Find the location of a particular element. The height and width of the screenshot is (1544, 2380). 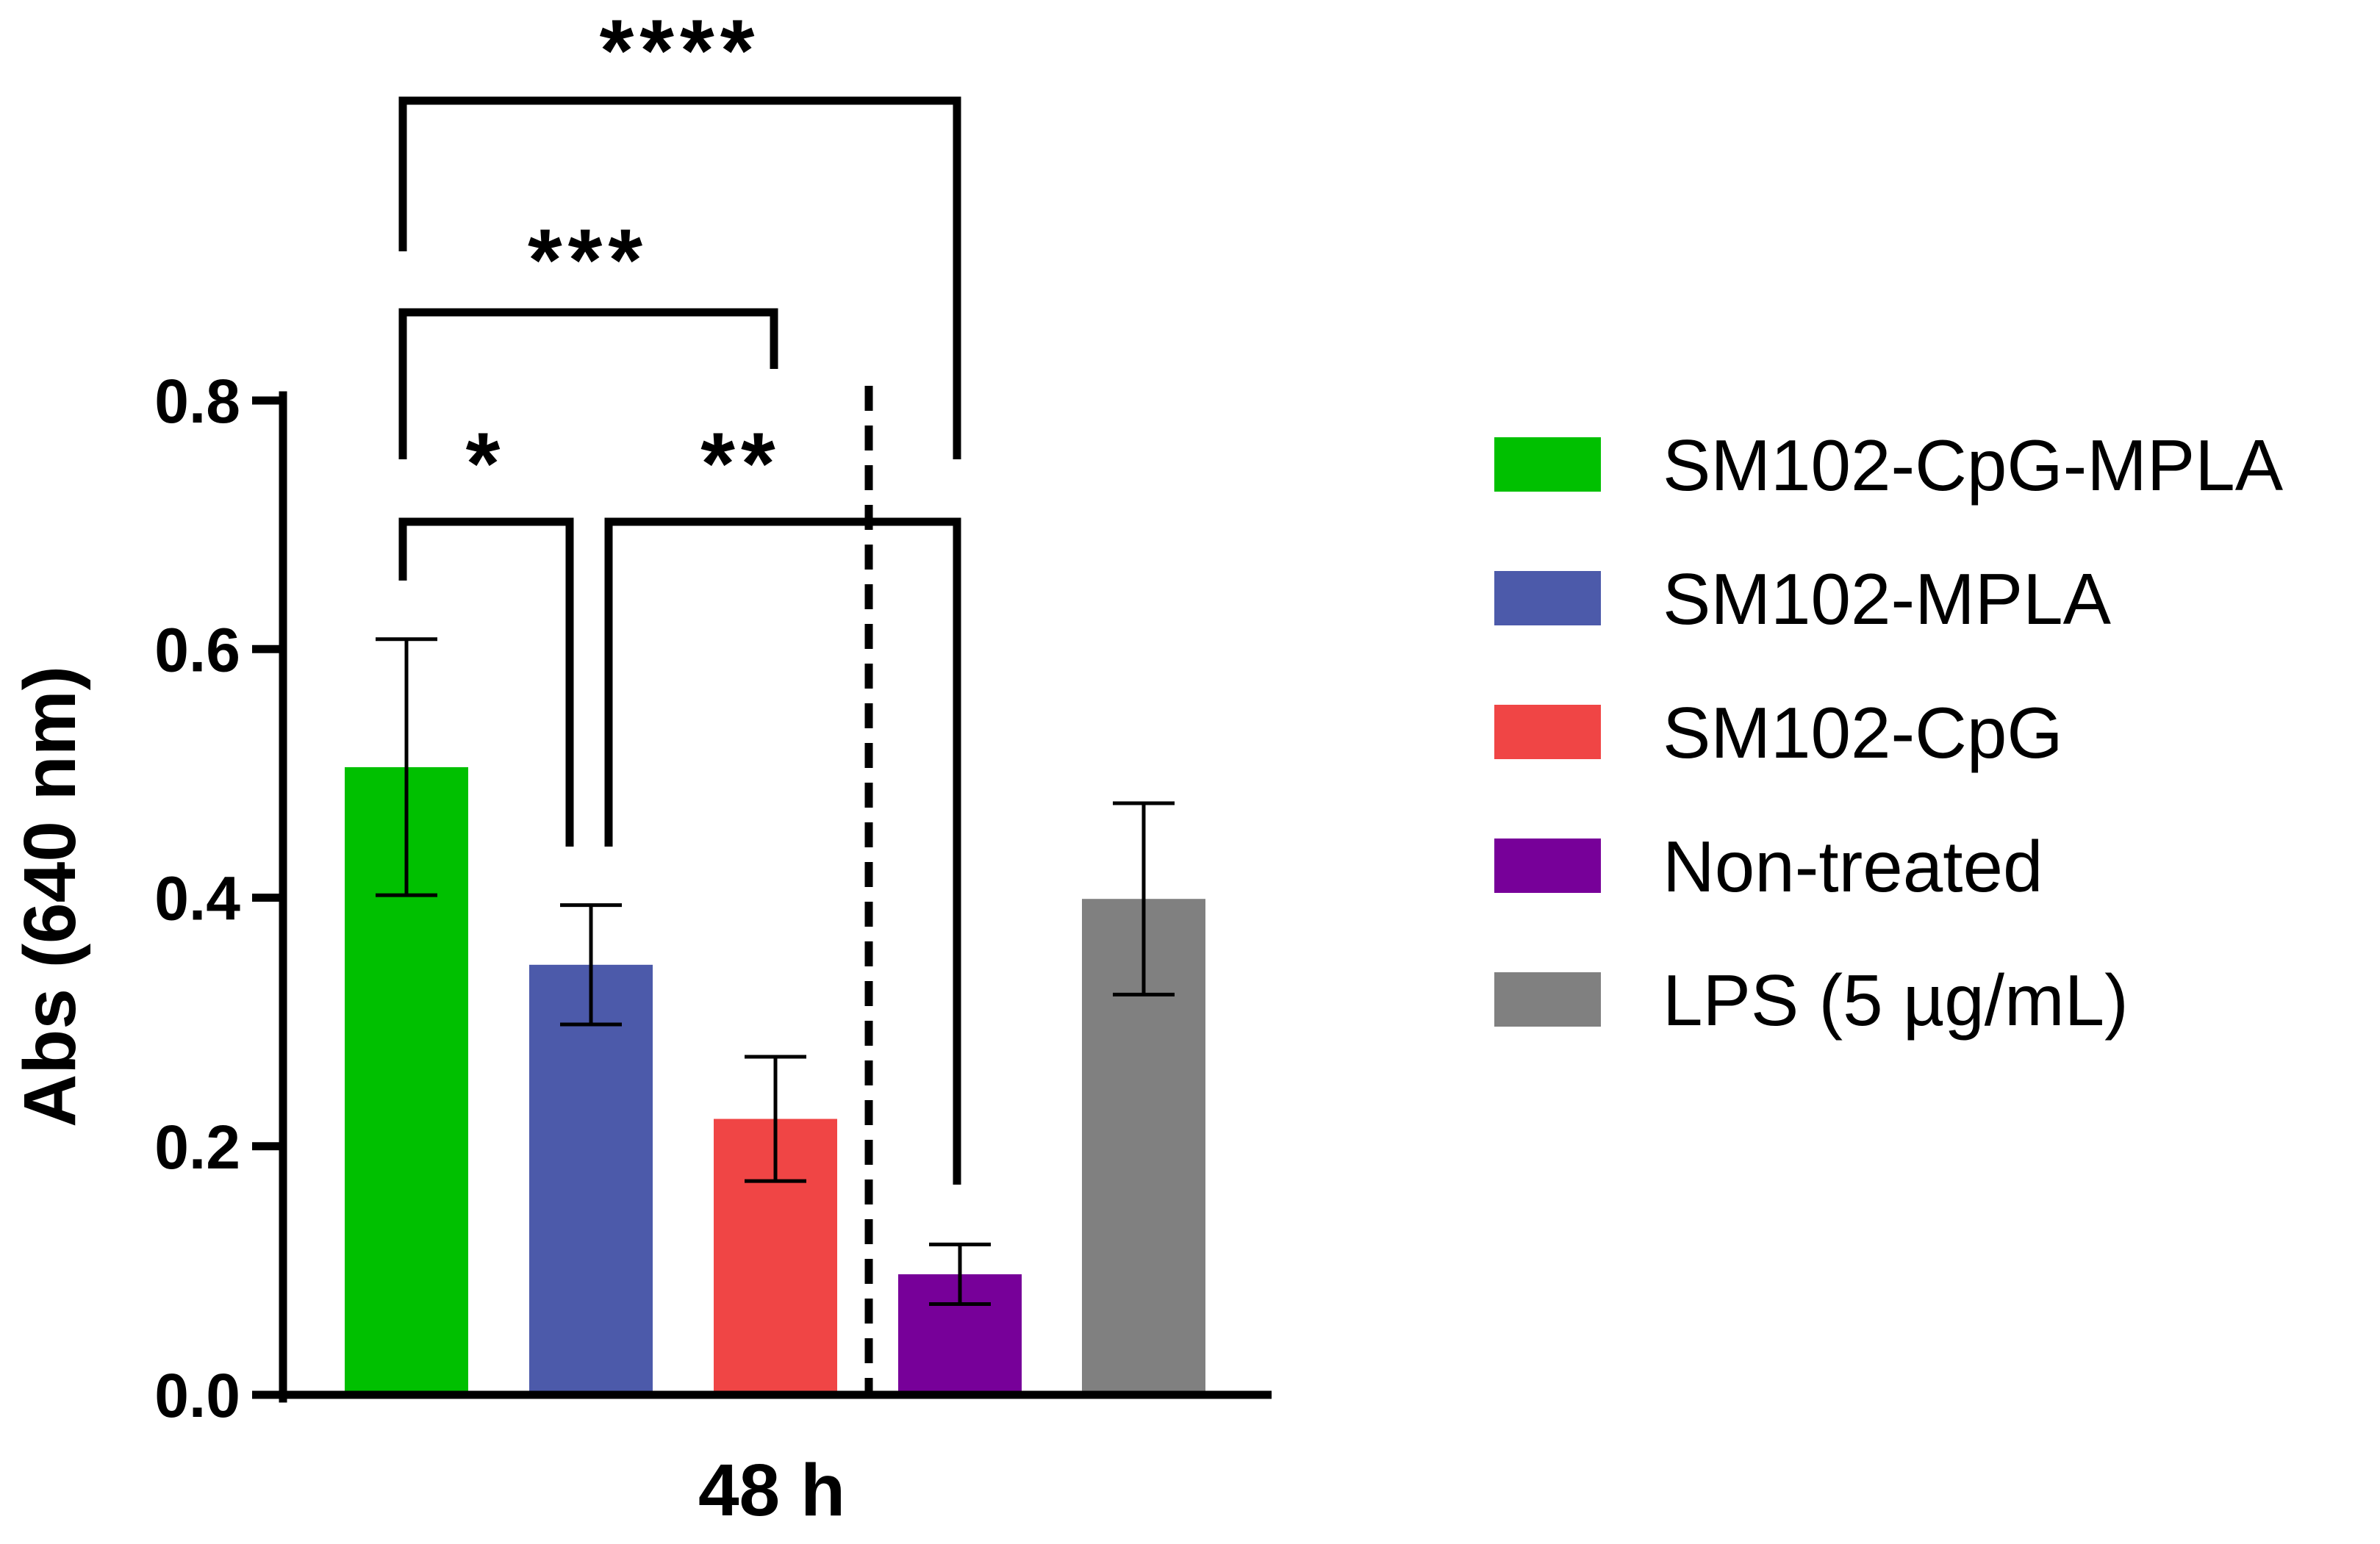

bar is located at coordinates (591, 1179).